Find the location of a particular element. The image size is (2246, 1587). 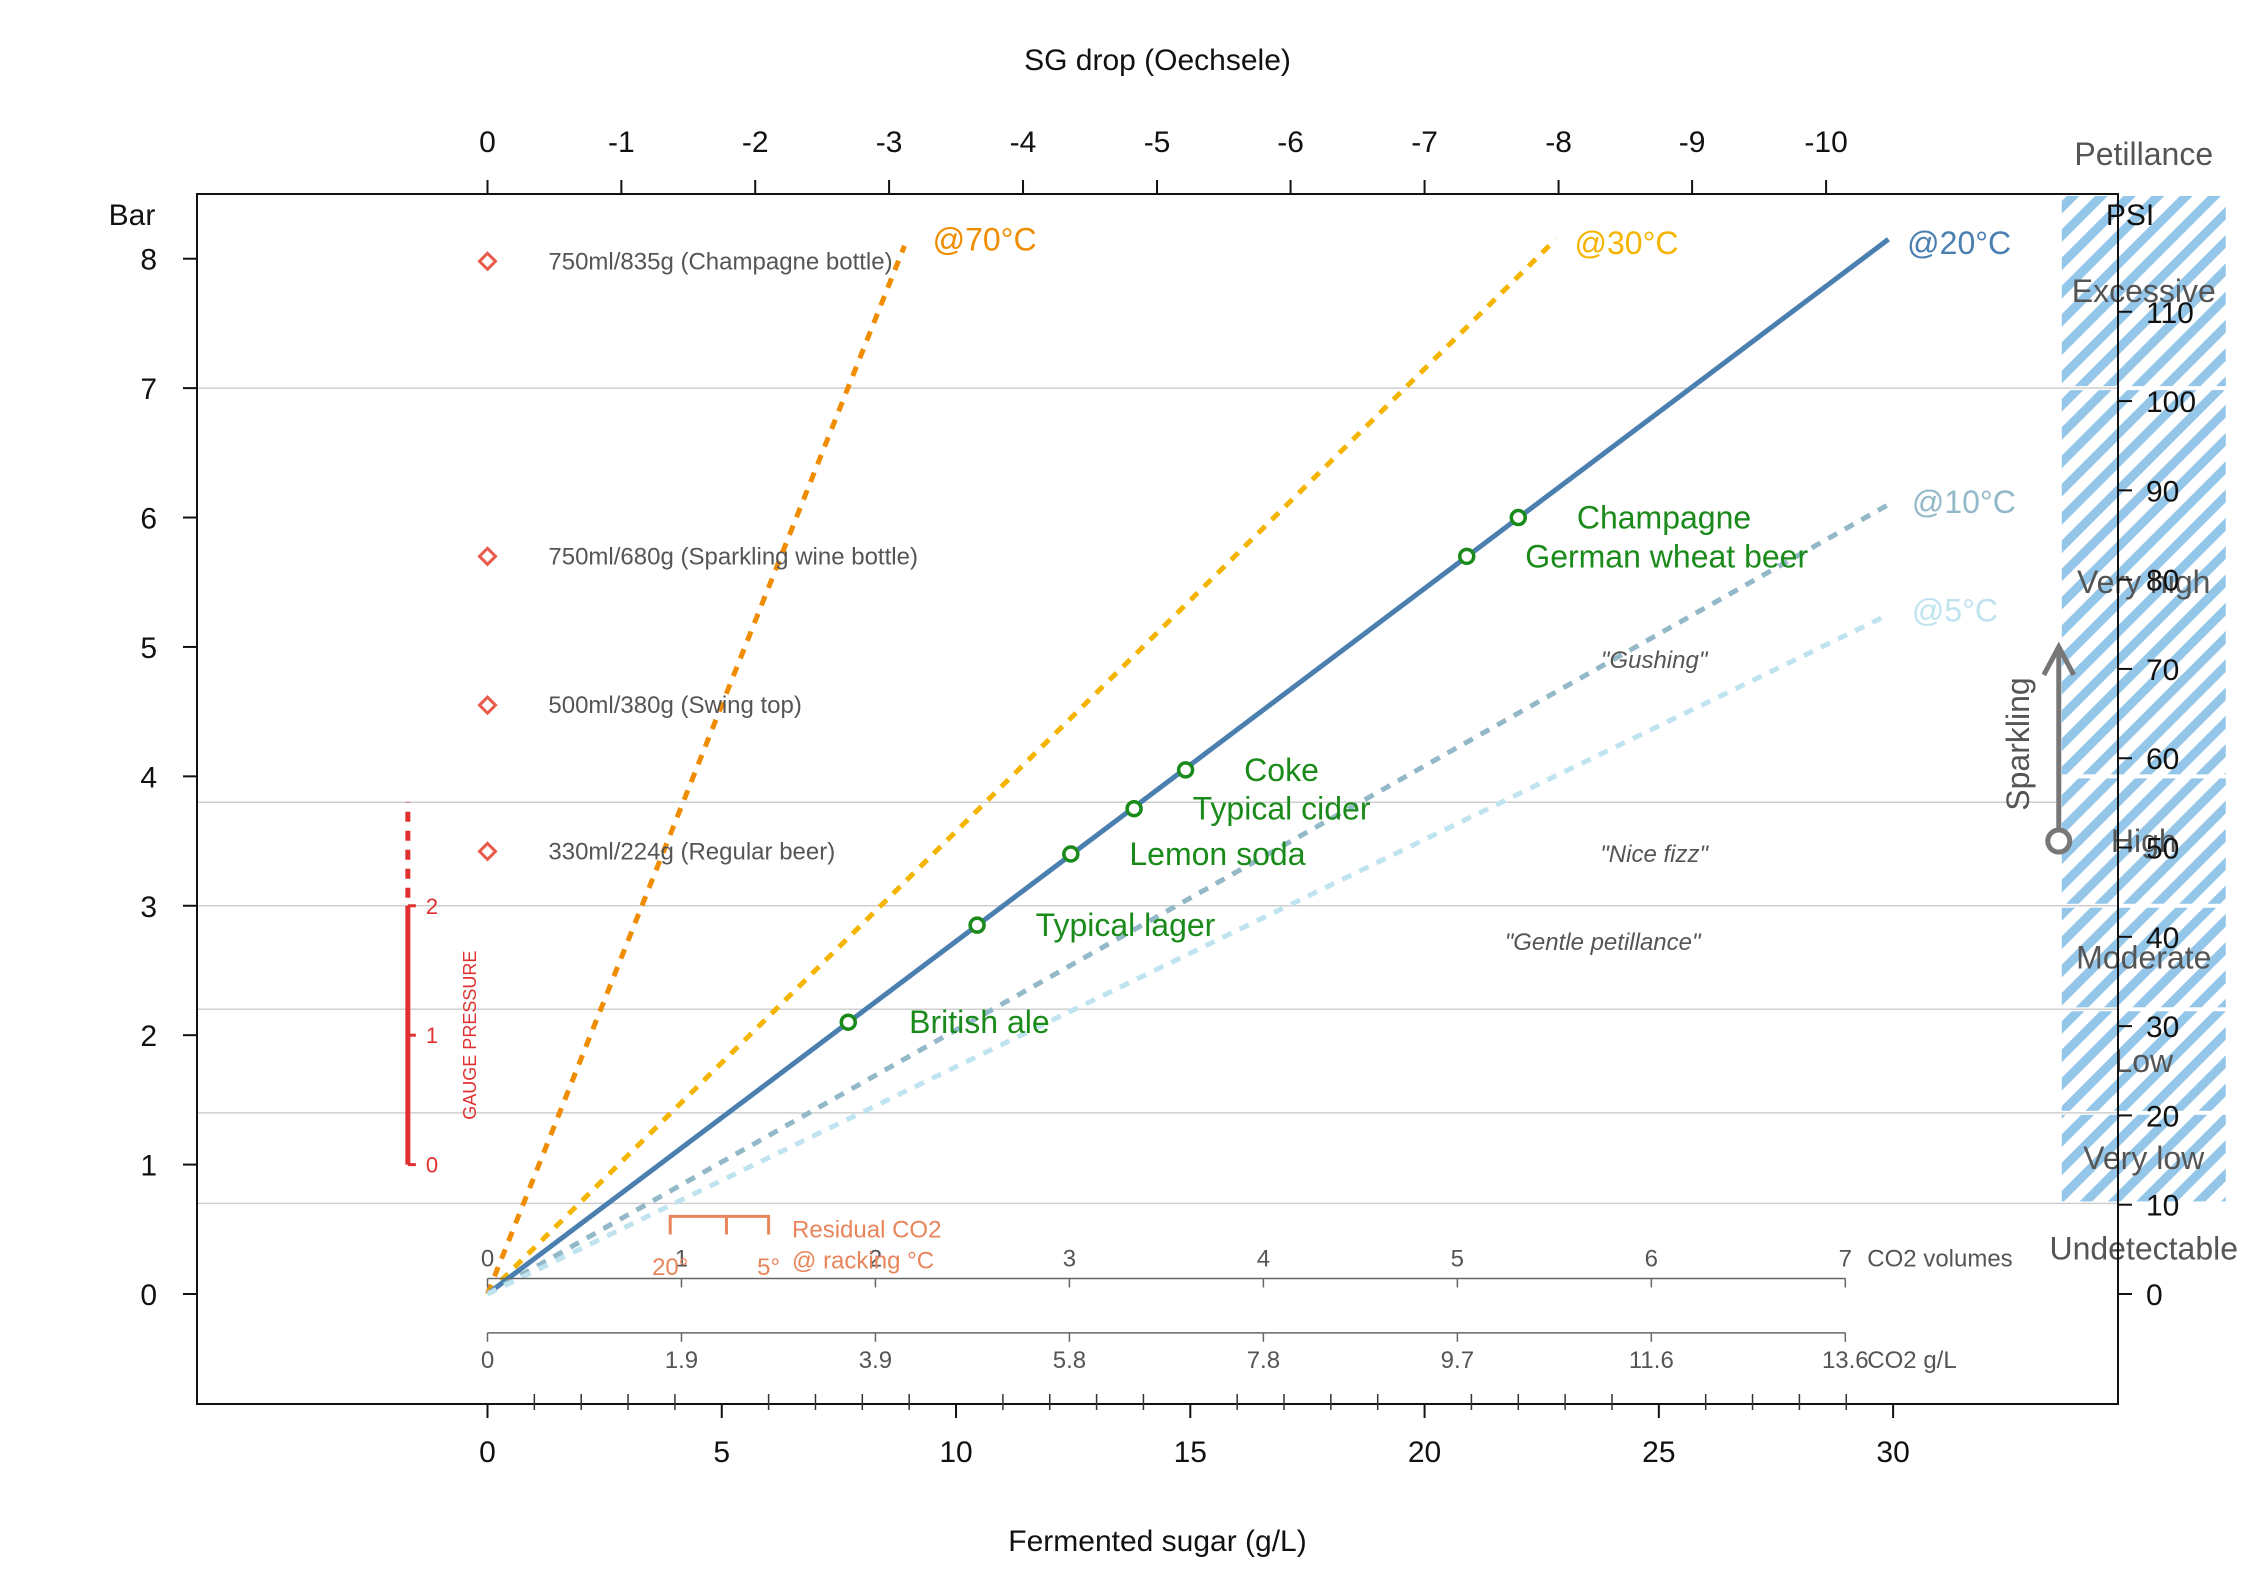

x-tick-label: 30 is located at coordinates (1892, 1452).